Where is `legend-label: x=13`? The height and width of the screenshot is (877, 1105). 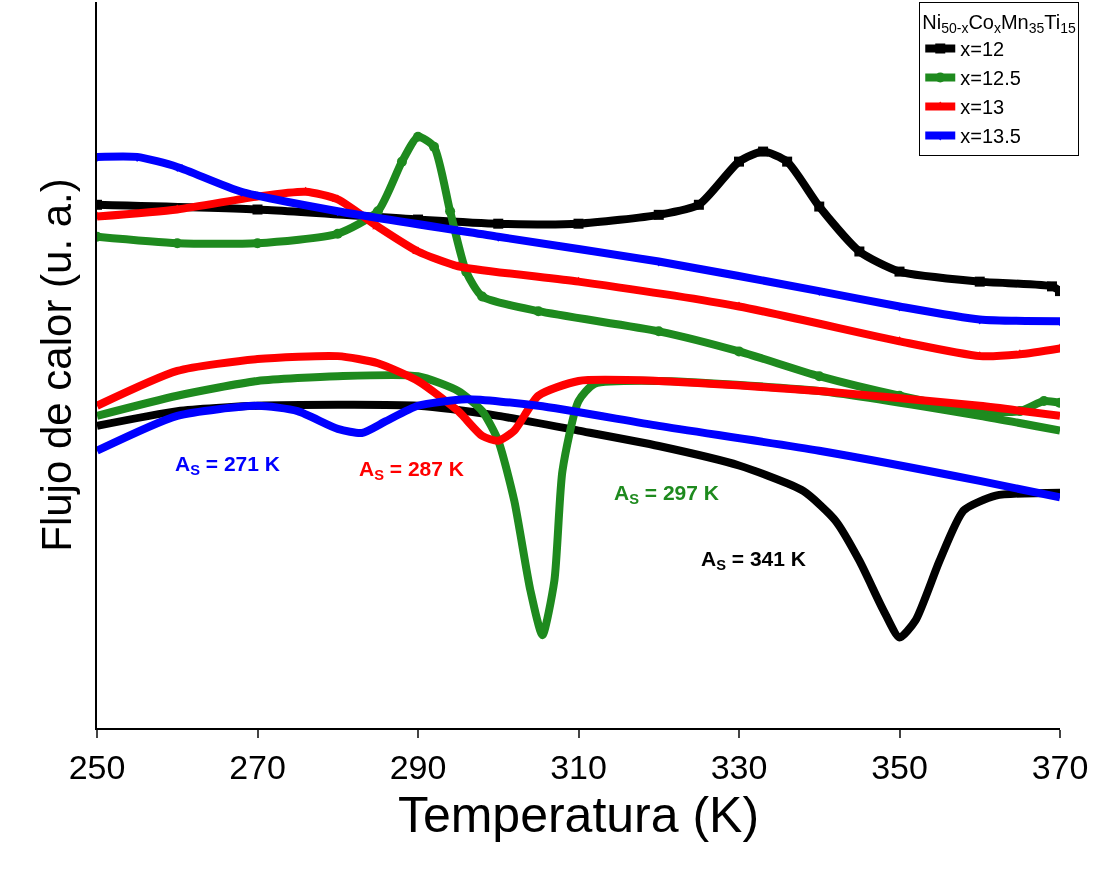
legend-label: x=13 is located at coordinates (982, 107).